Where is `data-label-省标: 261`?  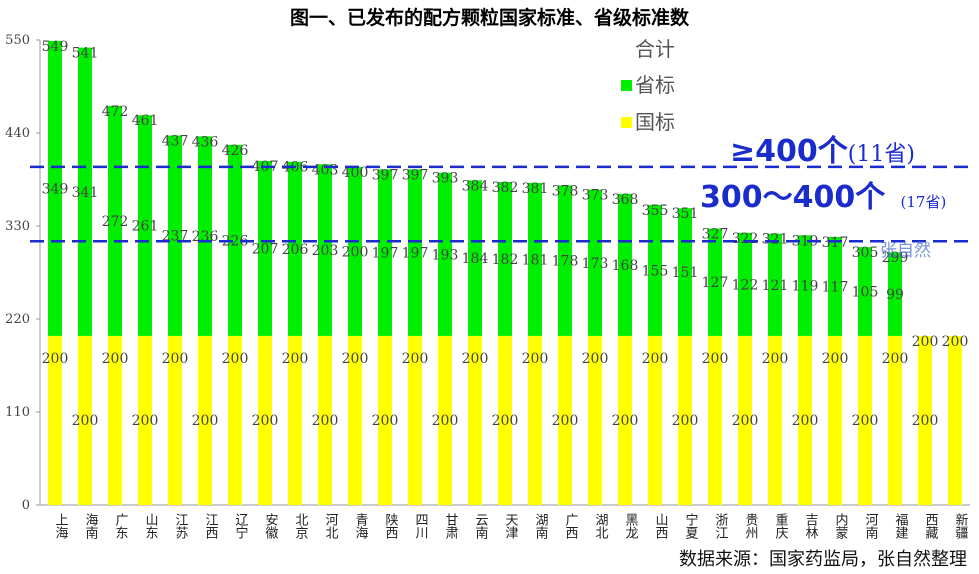
data-label-省标: 261 is located at coordinates (145, 227).